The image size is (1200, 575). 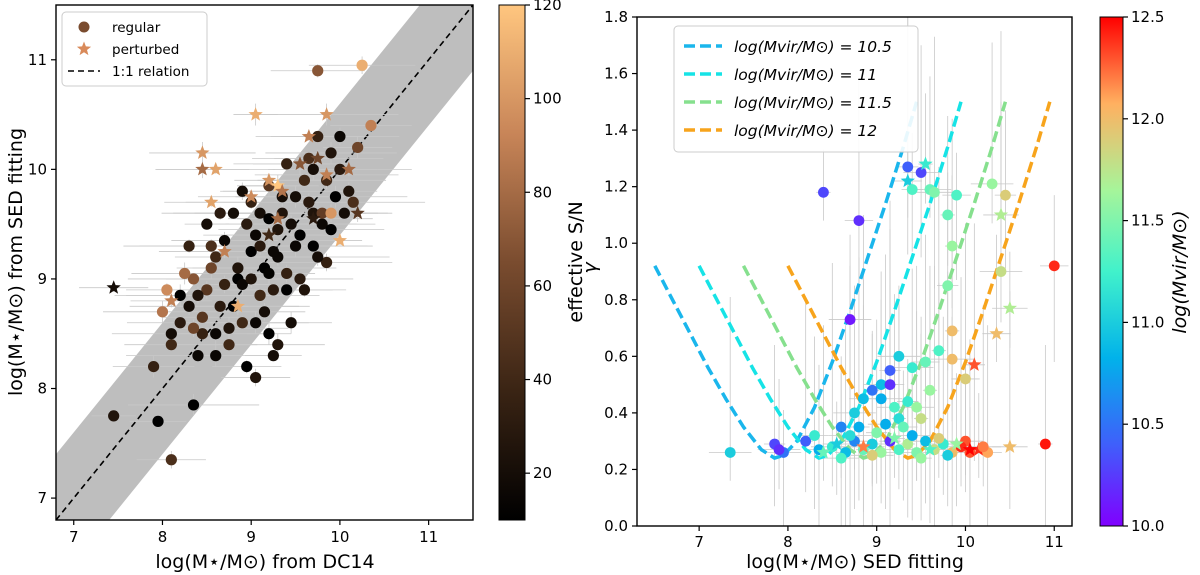 I want to click on legend: regular perturbed 1:1 relation, so click(x=134, y=49).